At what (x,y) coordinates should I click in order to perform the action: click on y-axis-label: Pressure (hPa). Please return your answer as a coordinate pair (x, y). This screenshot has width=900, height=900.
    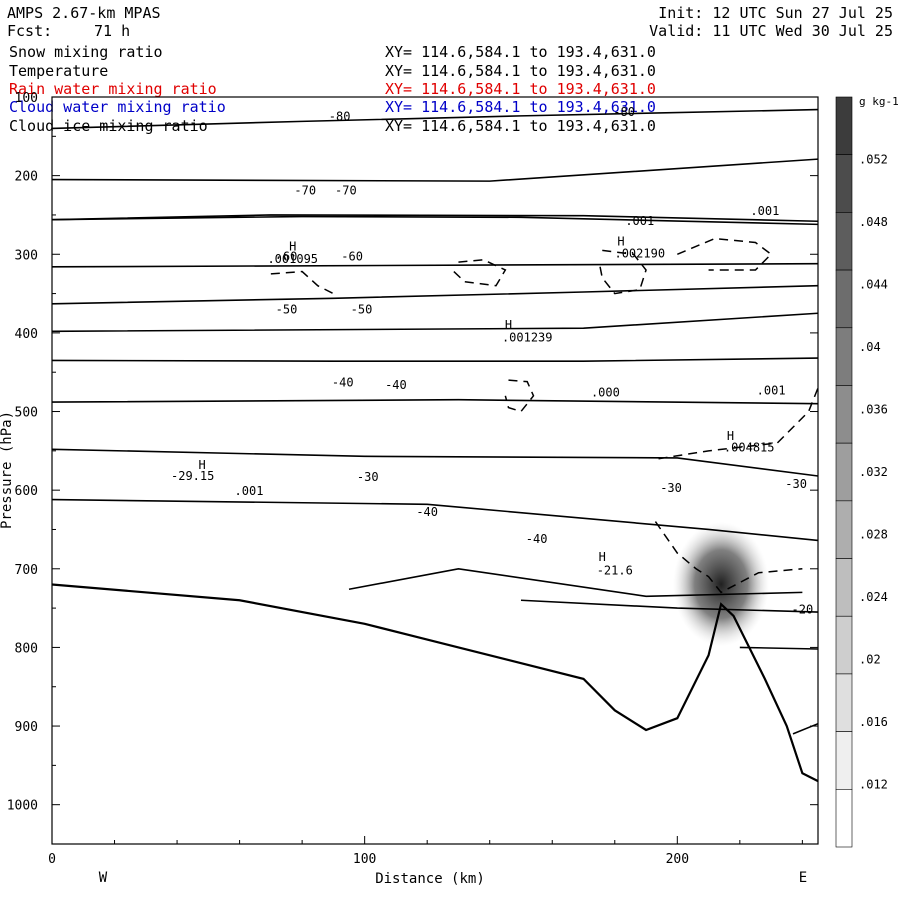
    Looking at the image, I should click on (7, 470).